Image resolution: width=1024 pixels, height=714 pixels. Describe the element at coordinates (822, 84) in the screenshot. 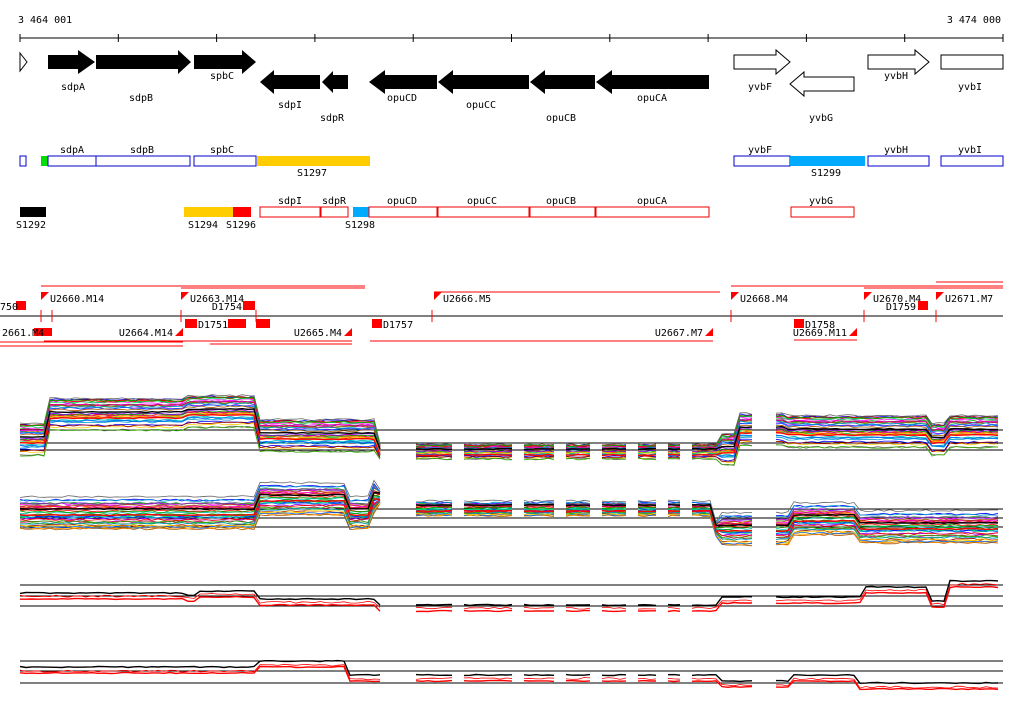

I see `gene-arrow-yvbG` at that location.